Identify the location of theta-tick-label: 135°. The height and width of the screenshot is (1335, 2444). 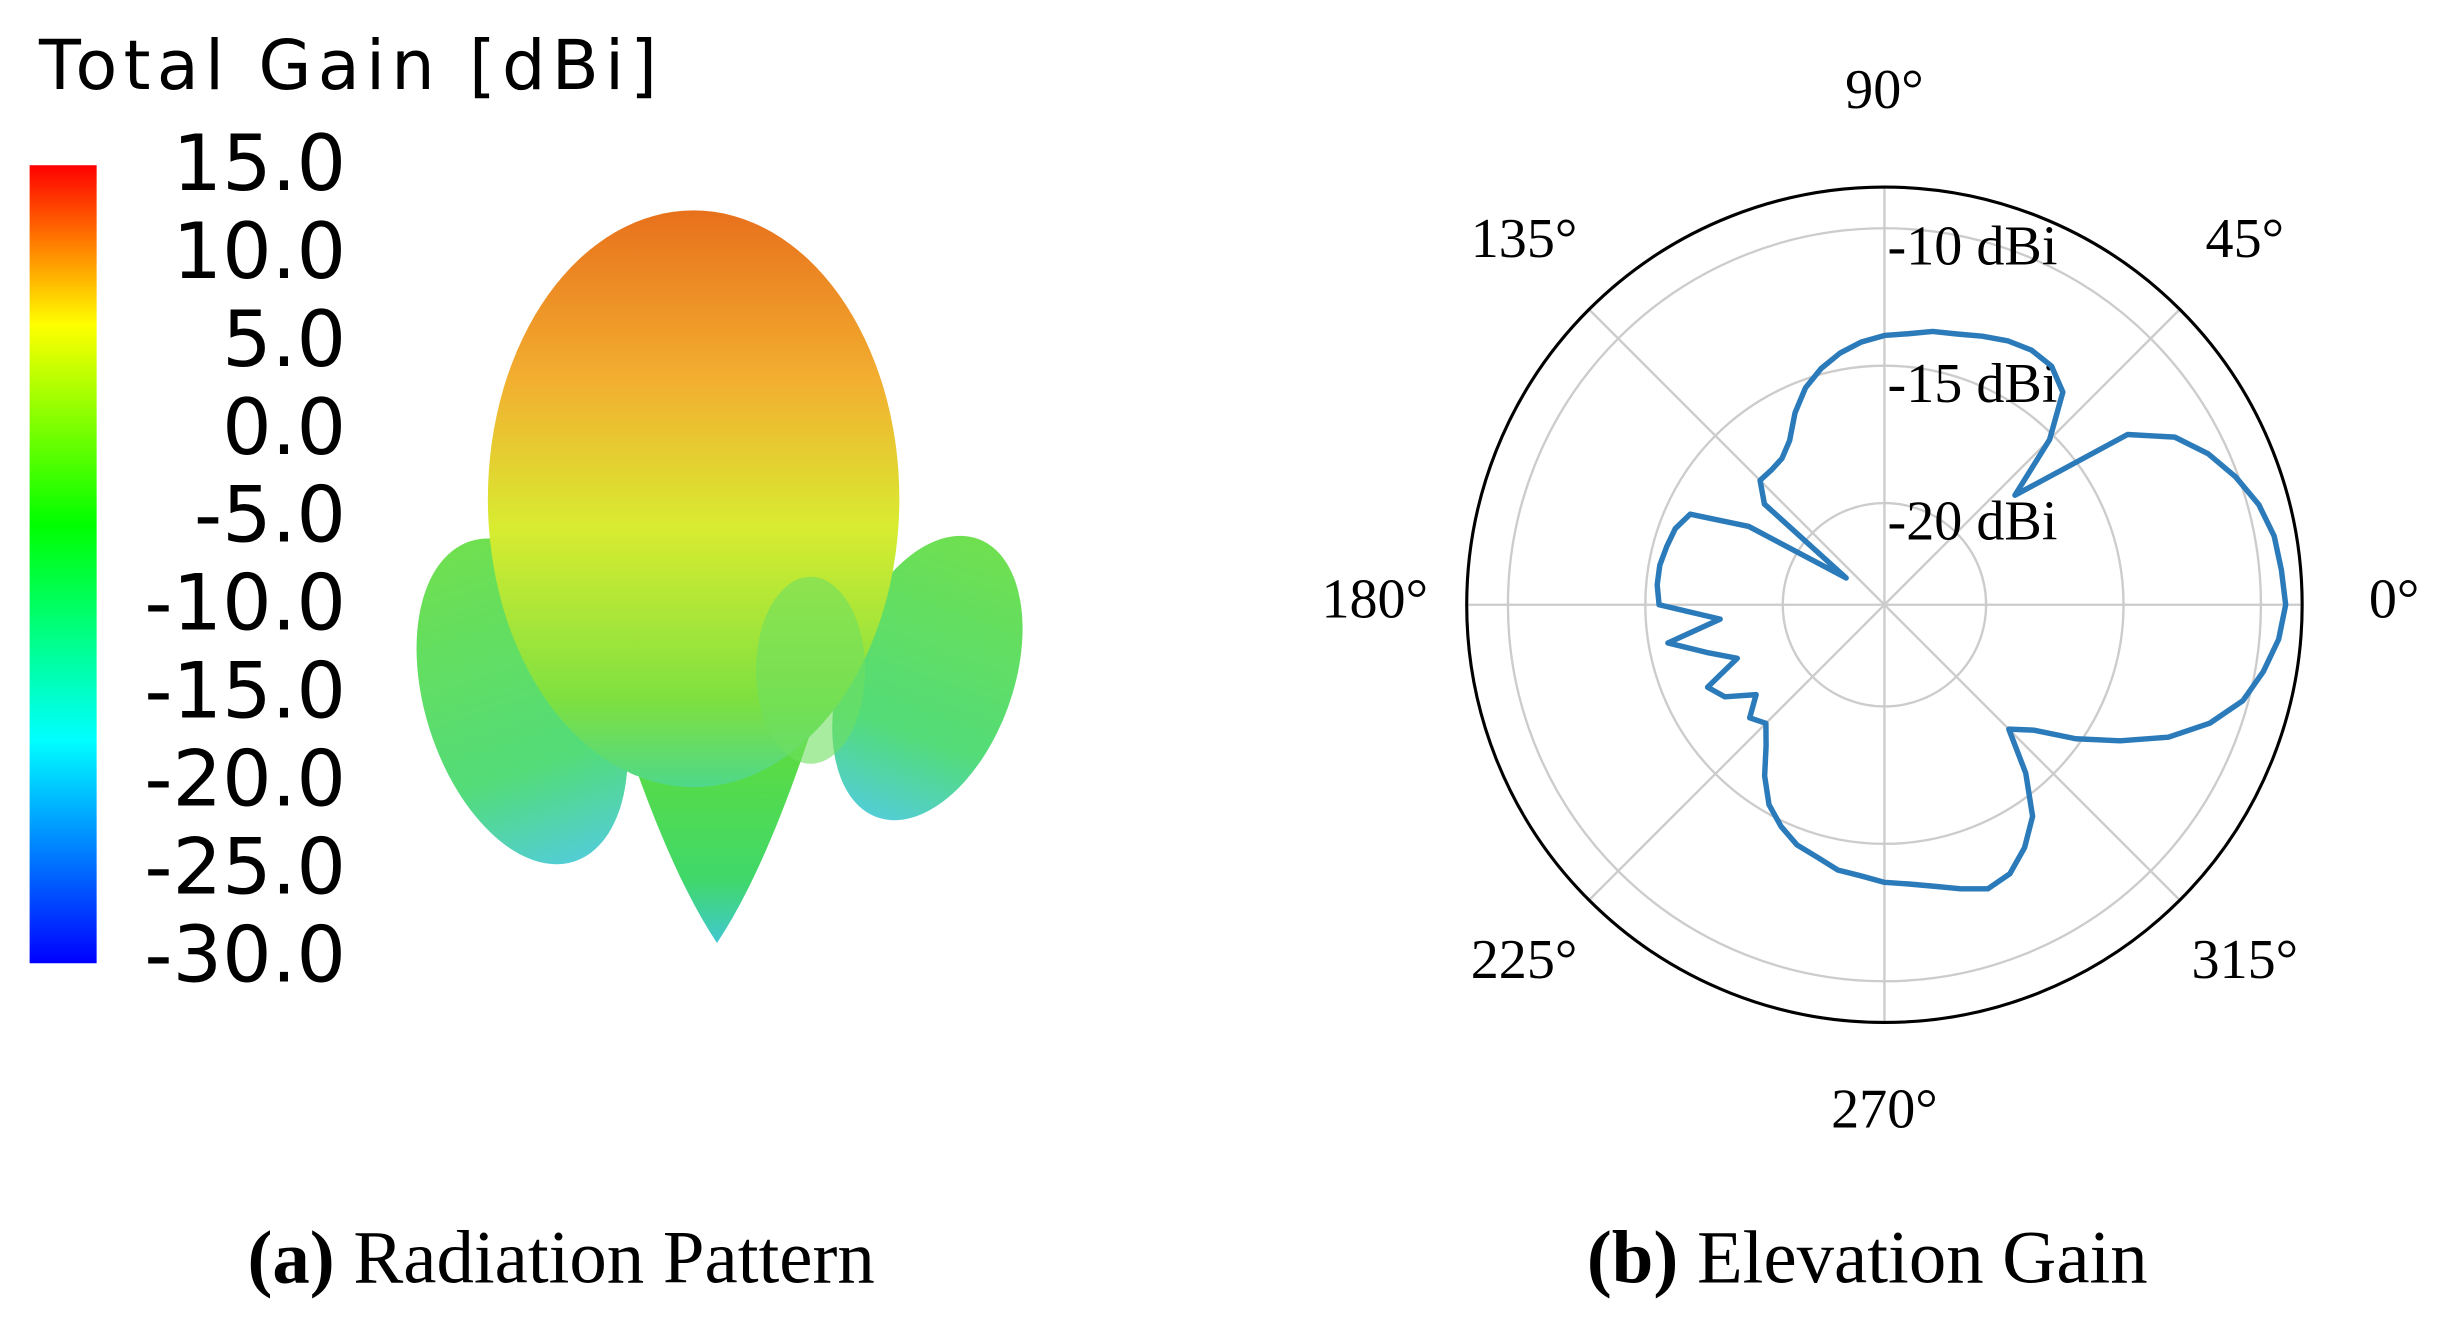
(1524, 239).